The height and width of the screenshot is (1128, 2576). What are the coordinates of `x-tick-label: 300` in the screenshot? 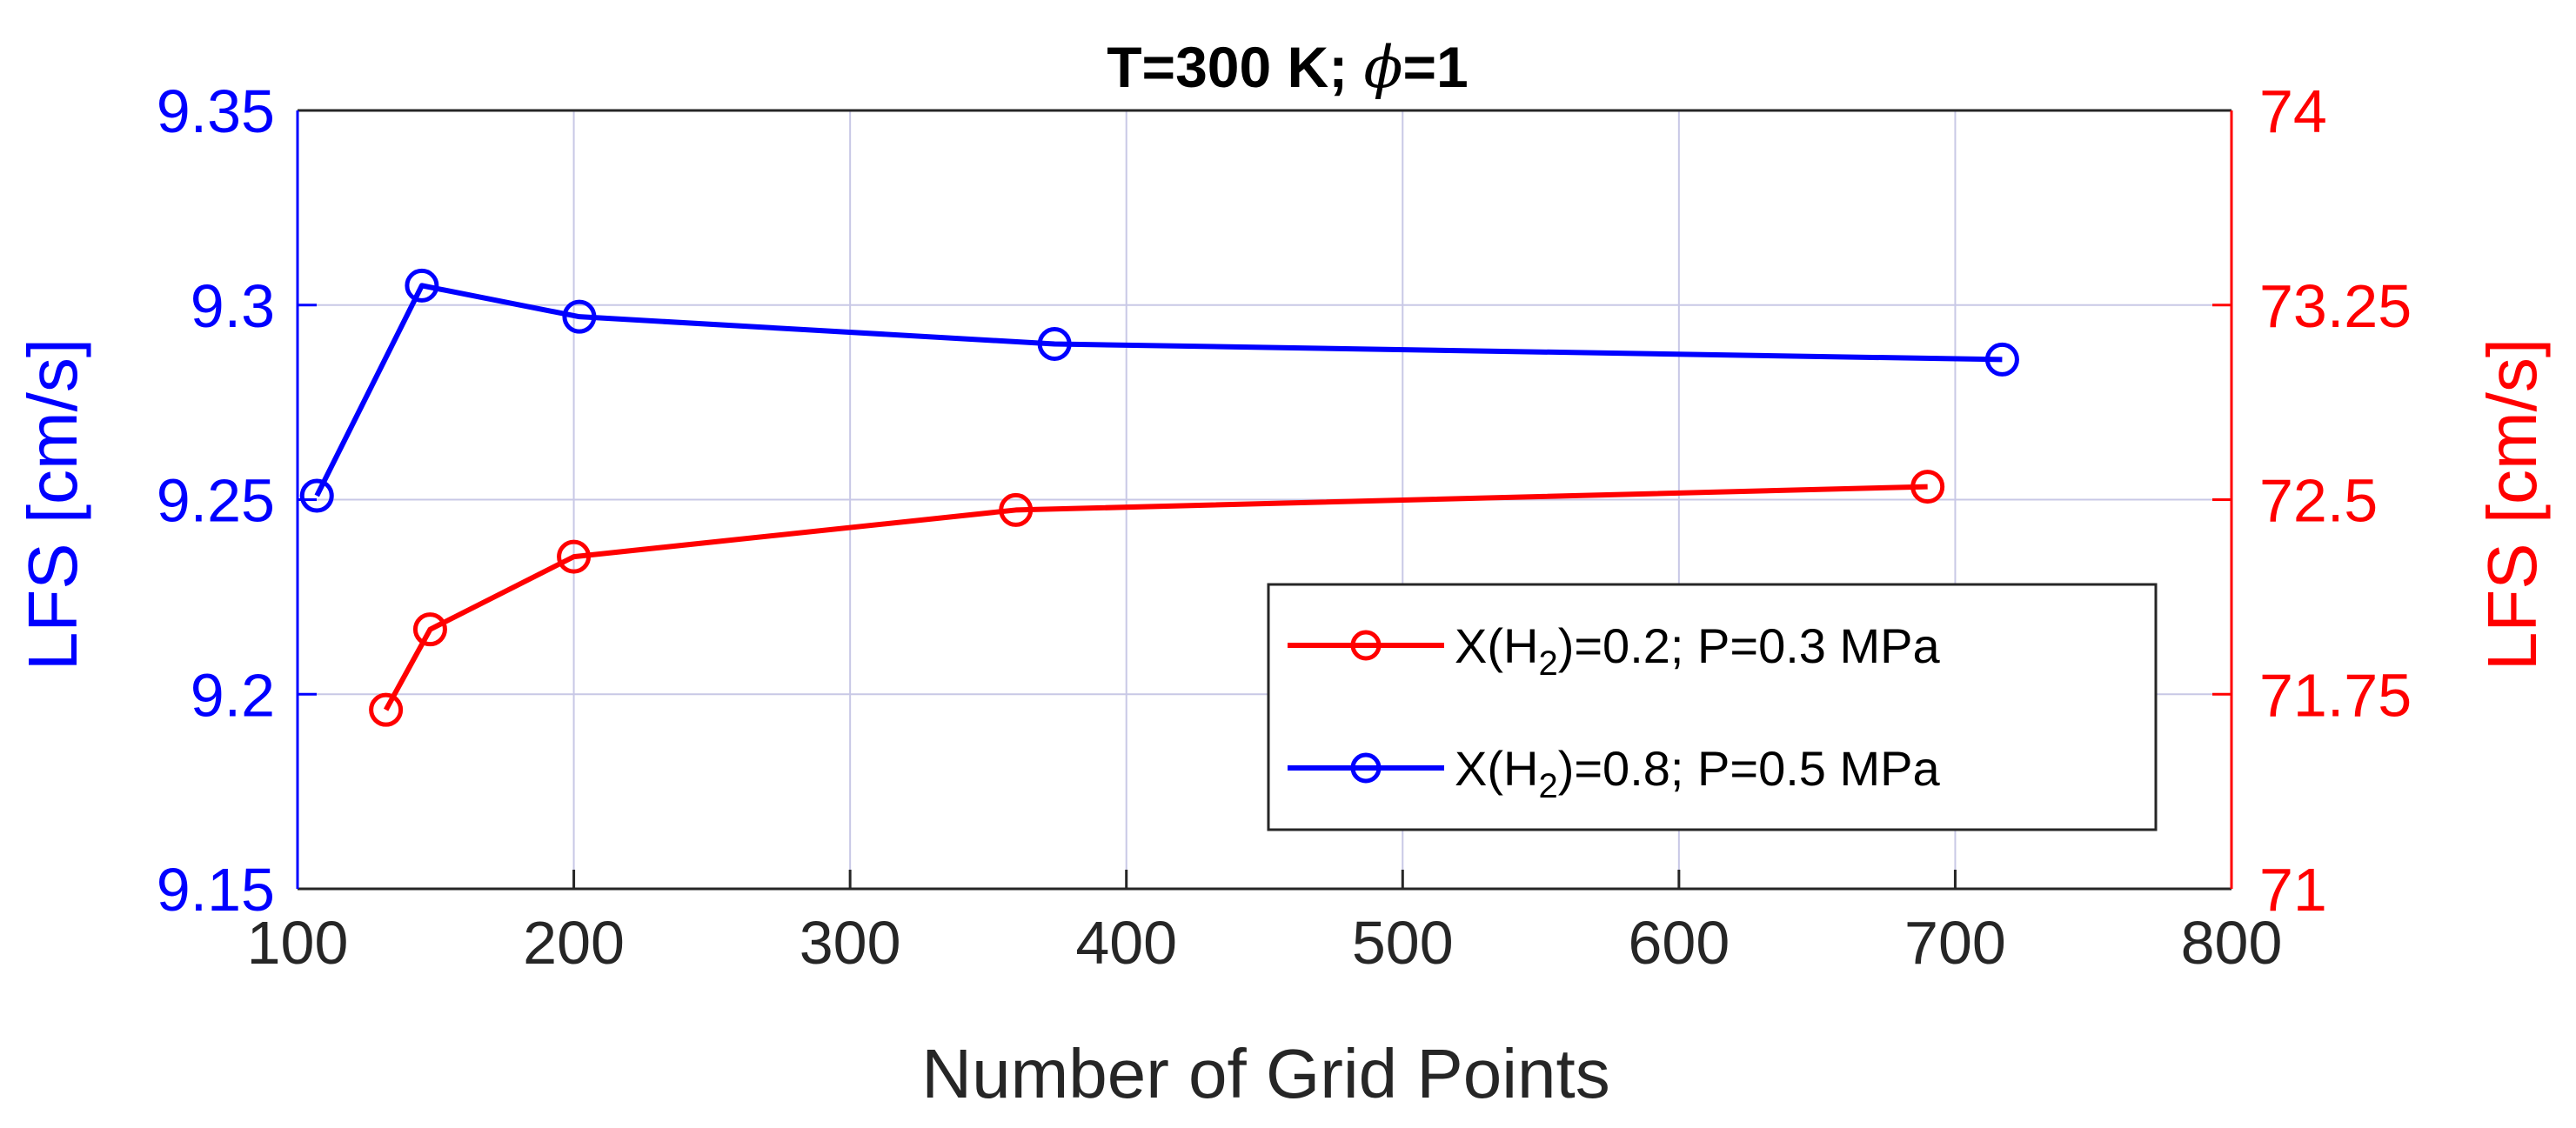 It's located at (850, 943).